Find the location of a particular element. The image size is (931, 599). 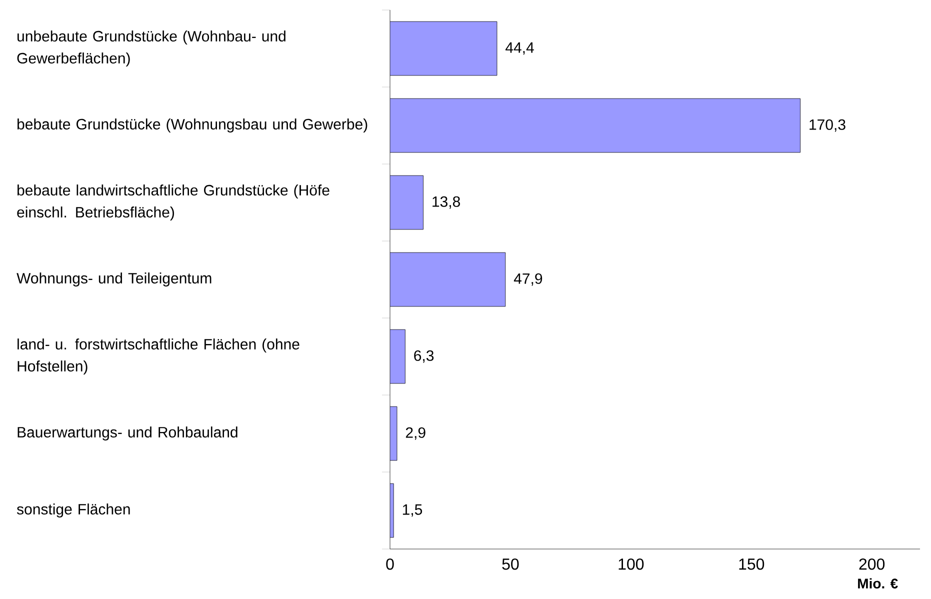

y-tick-label: sonstige Flächen is located at coordinates (73, 511).